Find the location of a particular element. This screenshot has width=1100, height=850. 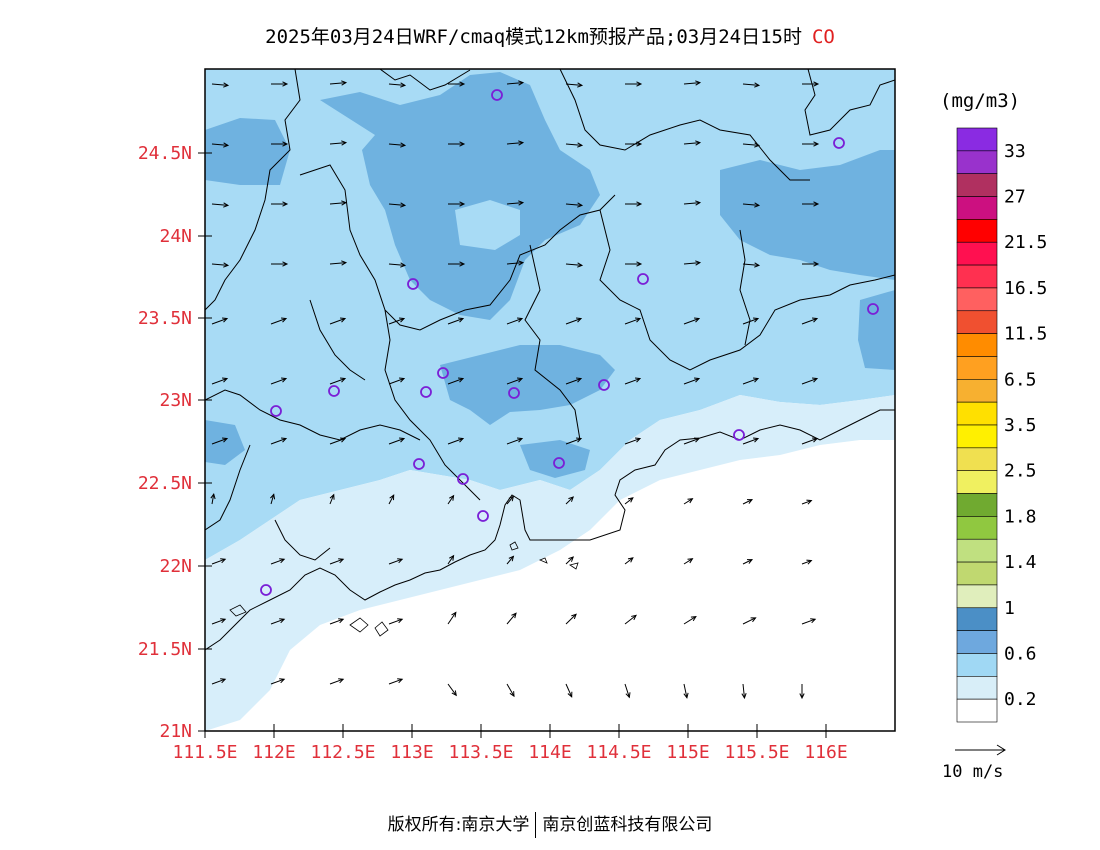

city-boundary-e is located at coordinates (313, 415).